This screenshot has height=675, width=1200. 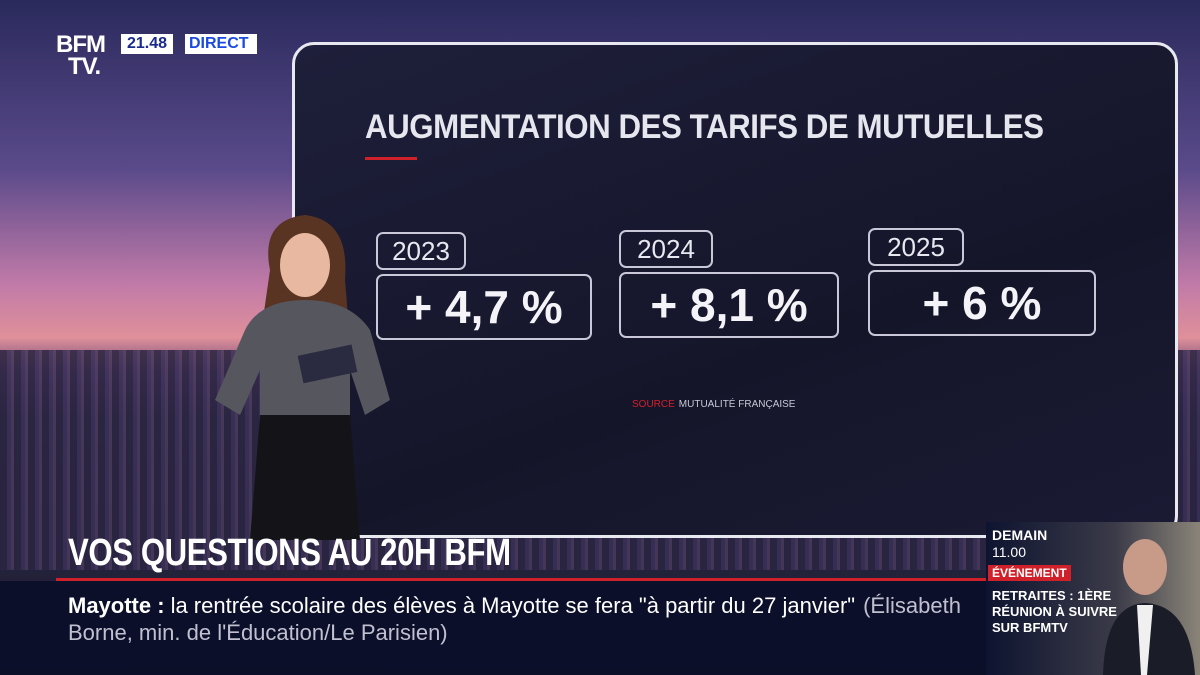 What do you see at coordinates (653, 404) in the screenshot?
I see `source-label: SOURCE` at bounding box center [653, 404].